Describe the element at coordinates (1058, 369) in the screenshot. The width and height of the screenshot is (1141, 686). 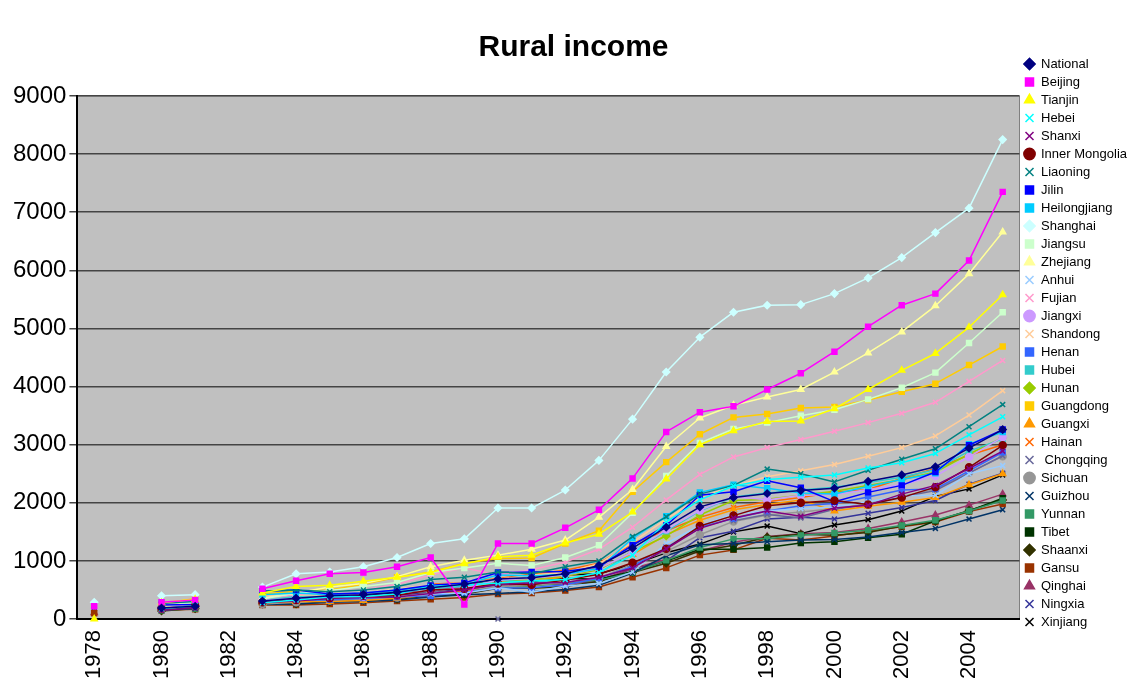
I see `legend-label: Hubei` at that location.